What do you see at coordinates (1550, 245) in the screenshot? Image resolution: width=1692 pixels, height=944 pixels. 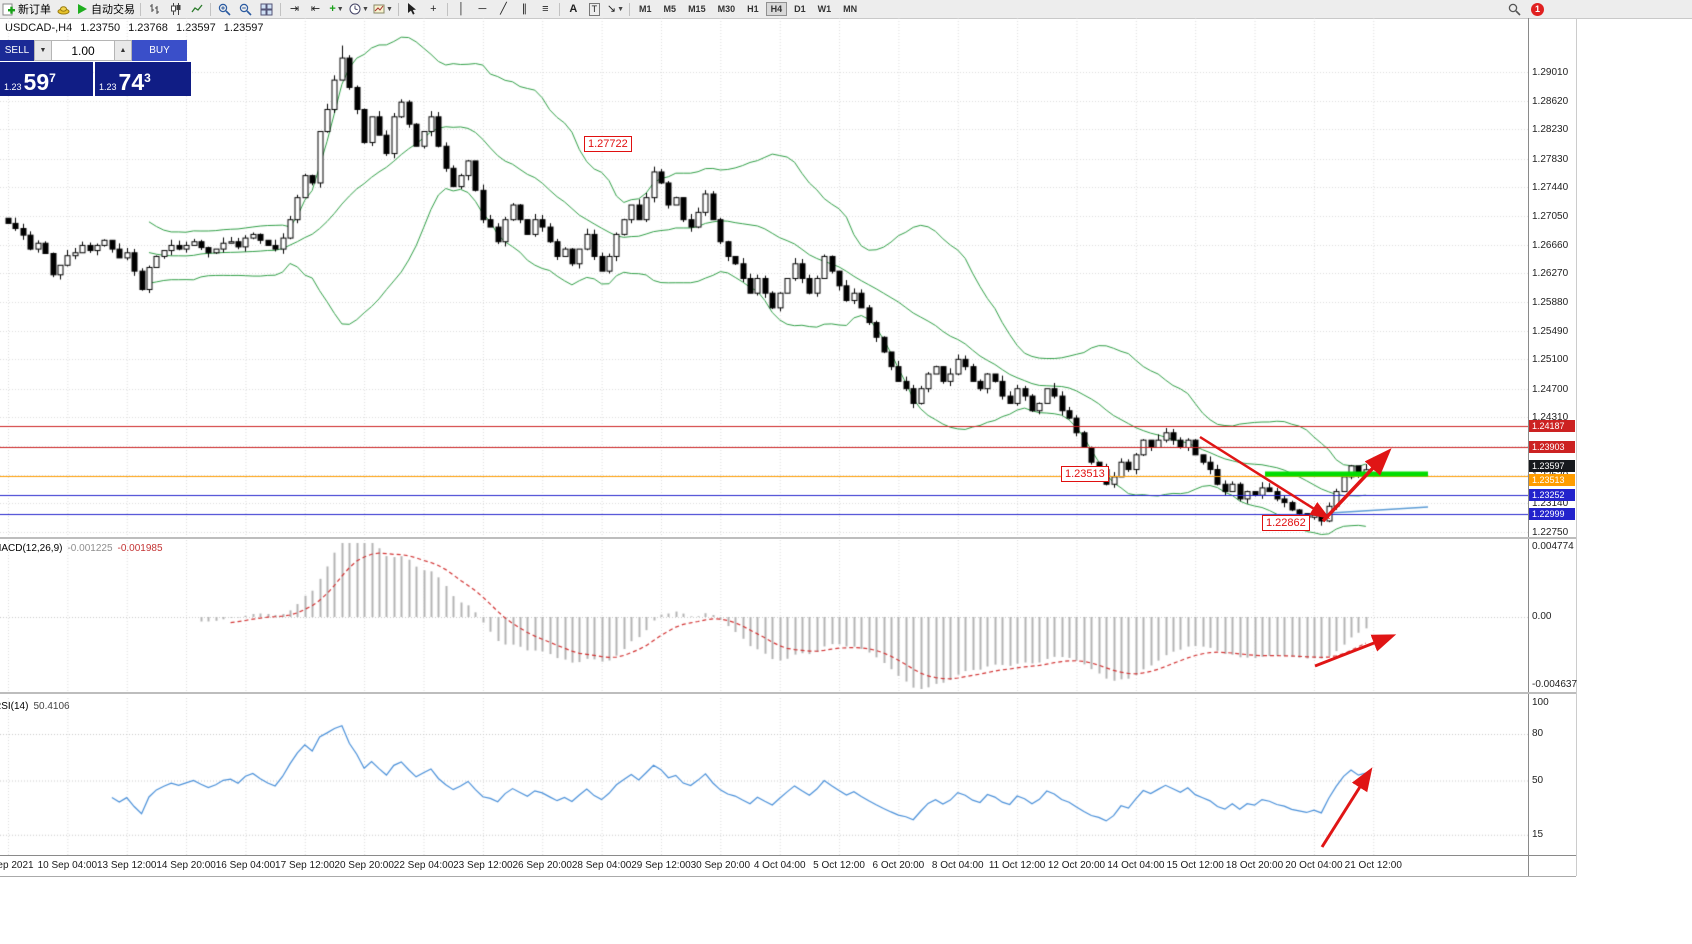 I see `price-axis-label: 1.26660` at bounding box center [1550, 245].